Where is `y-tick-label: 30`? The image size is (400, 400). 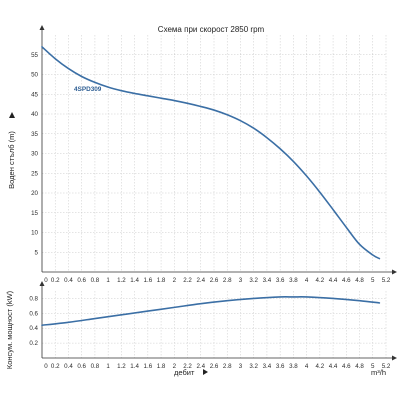
y-tick-label: 30 is located at coordinates (34, 154).